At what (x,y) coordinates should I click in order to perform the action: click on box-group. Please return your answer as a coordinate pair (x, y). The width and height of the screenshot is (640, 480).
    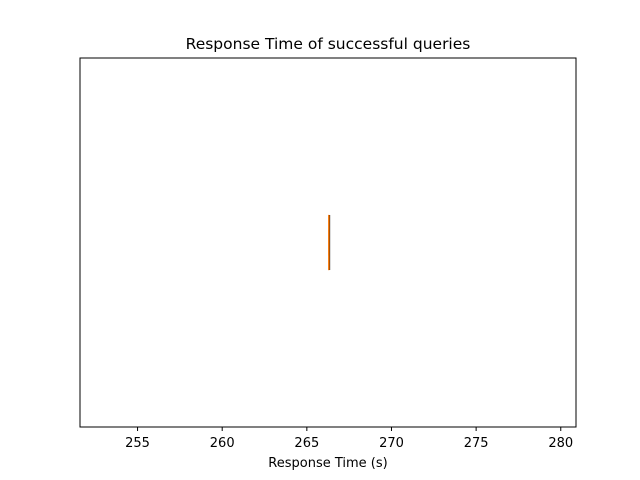
    Looking at the image, I should click on (329, 242).